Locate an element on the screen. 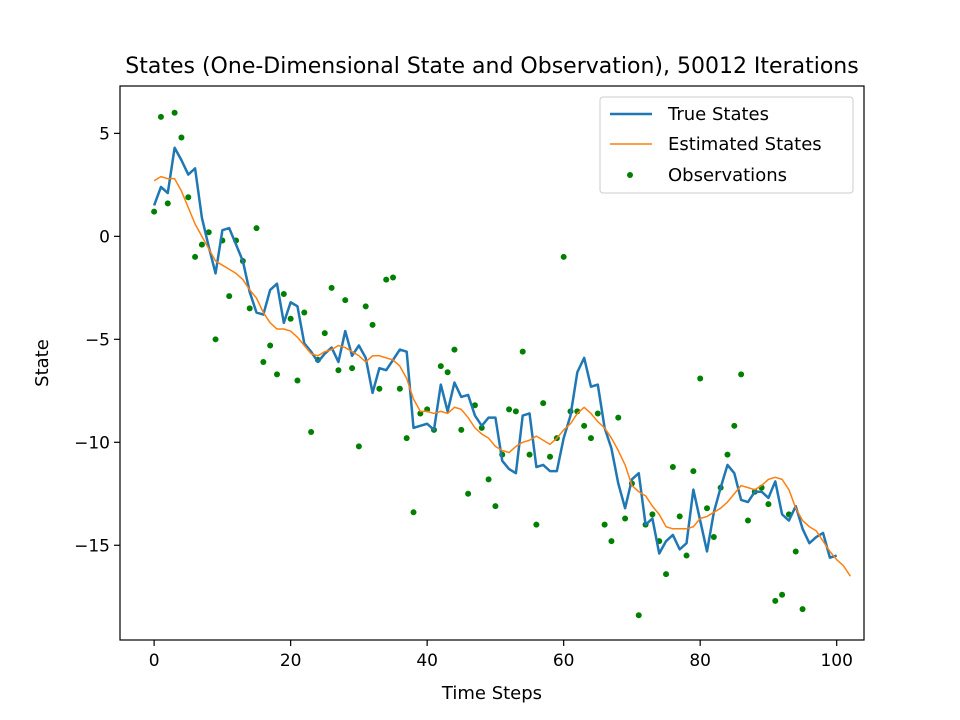 The image size is (960, 720). x-tick-label: 100 is located at coordinates (836, 661).